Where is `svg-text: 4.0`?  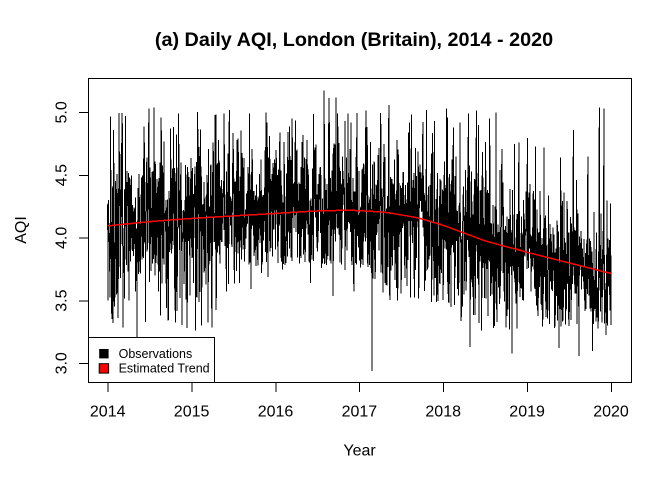
svg-text: 4.0 is located at coordinates (62, 238).